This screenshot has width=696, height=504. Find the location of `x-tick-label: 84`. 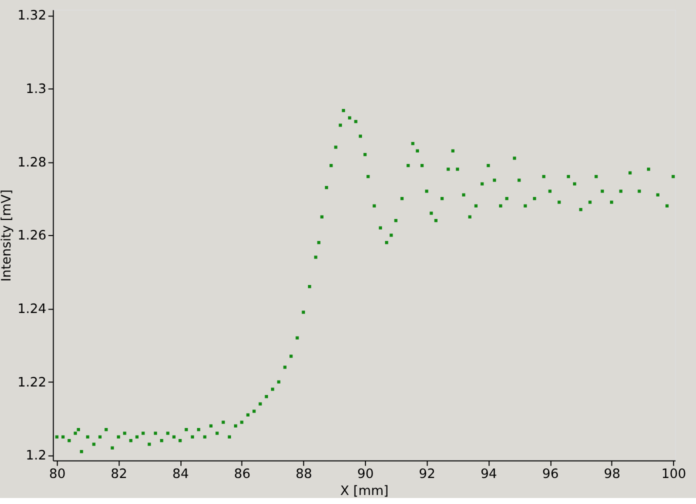

x-tick-label: 84 is located at coordinates (180, 474).